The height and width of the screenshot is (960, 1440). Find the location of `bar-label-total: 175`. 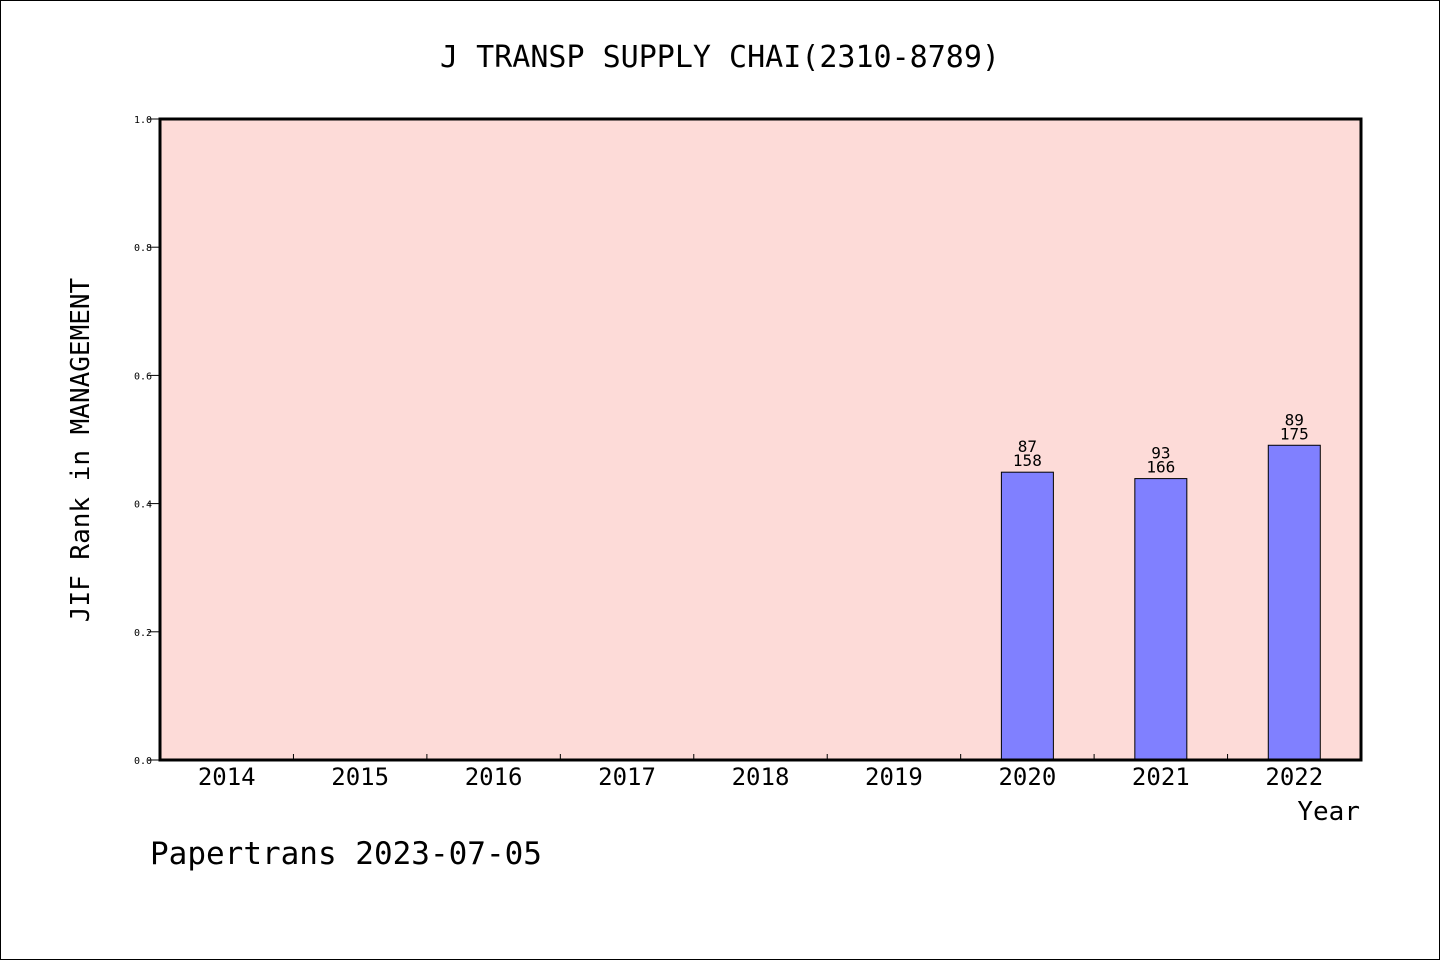

bar-label-total: 175 is located at coordinates (1294, 433).